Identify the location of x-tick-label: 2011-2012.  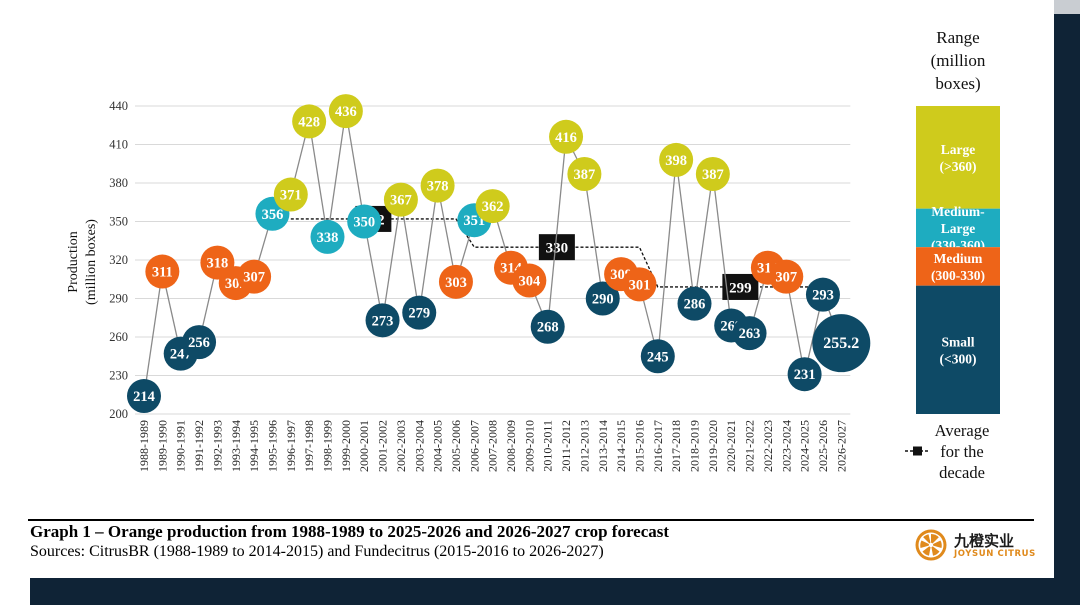
(566, 446).